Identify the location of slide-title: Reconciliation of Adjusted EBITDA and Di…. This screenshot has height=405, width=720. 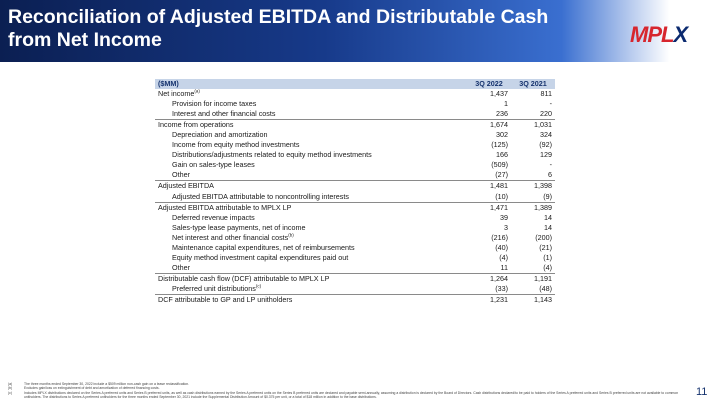
(278, 28).